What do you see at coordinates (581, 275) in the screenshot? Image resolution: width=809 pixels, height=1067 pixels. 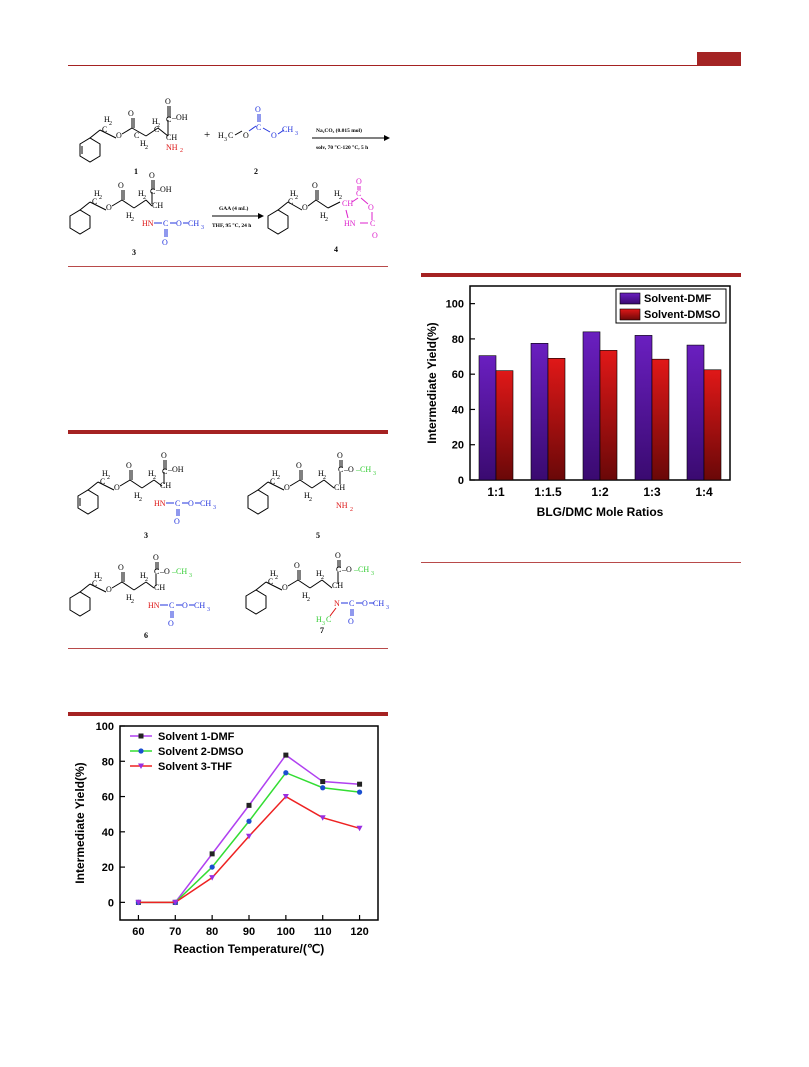 I see `bar-chart-top-rule` at bounding box center [581, 275].